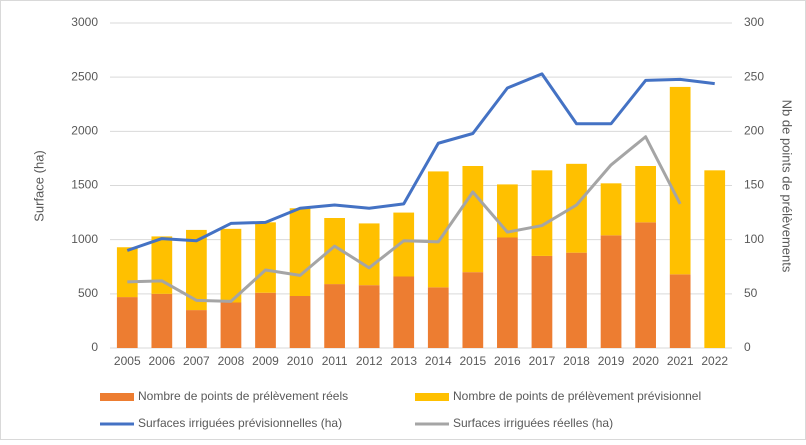 This screenshot has width=806, height=445. What do you see at coordinates (438, 361) in the screenshot?
I see `x-tick-label: 2014` at bounding box center [438, 361].